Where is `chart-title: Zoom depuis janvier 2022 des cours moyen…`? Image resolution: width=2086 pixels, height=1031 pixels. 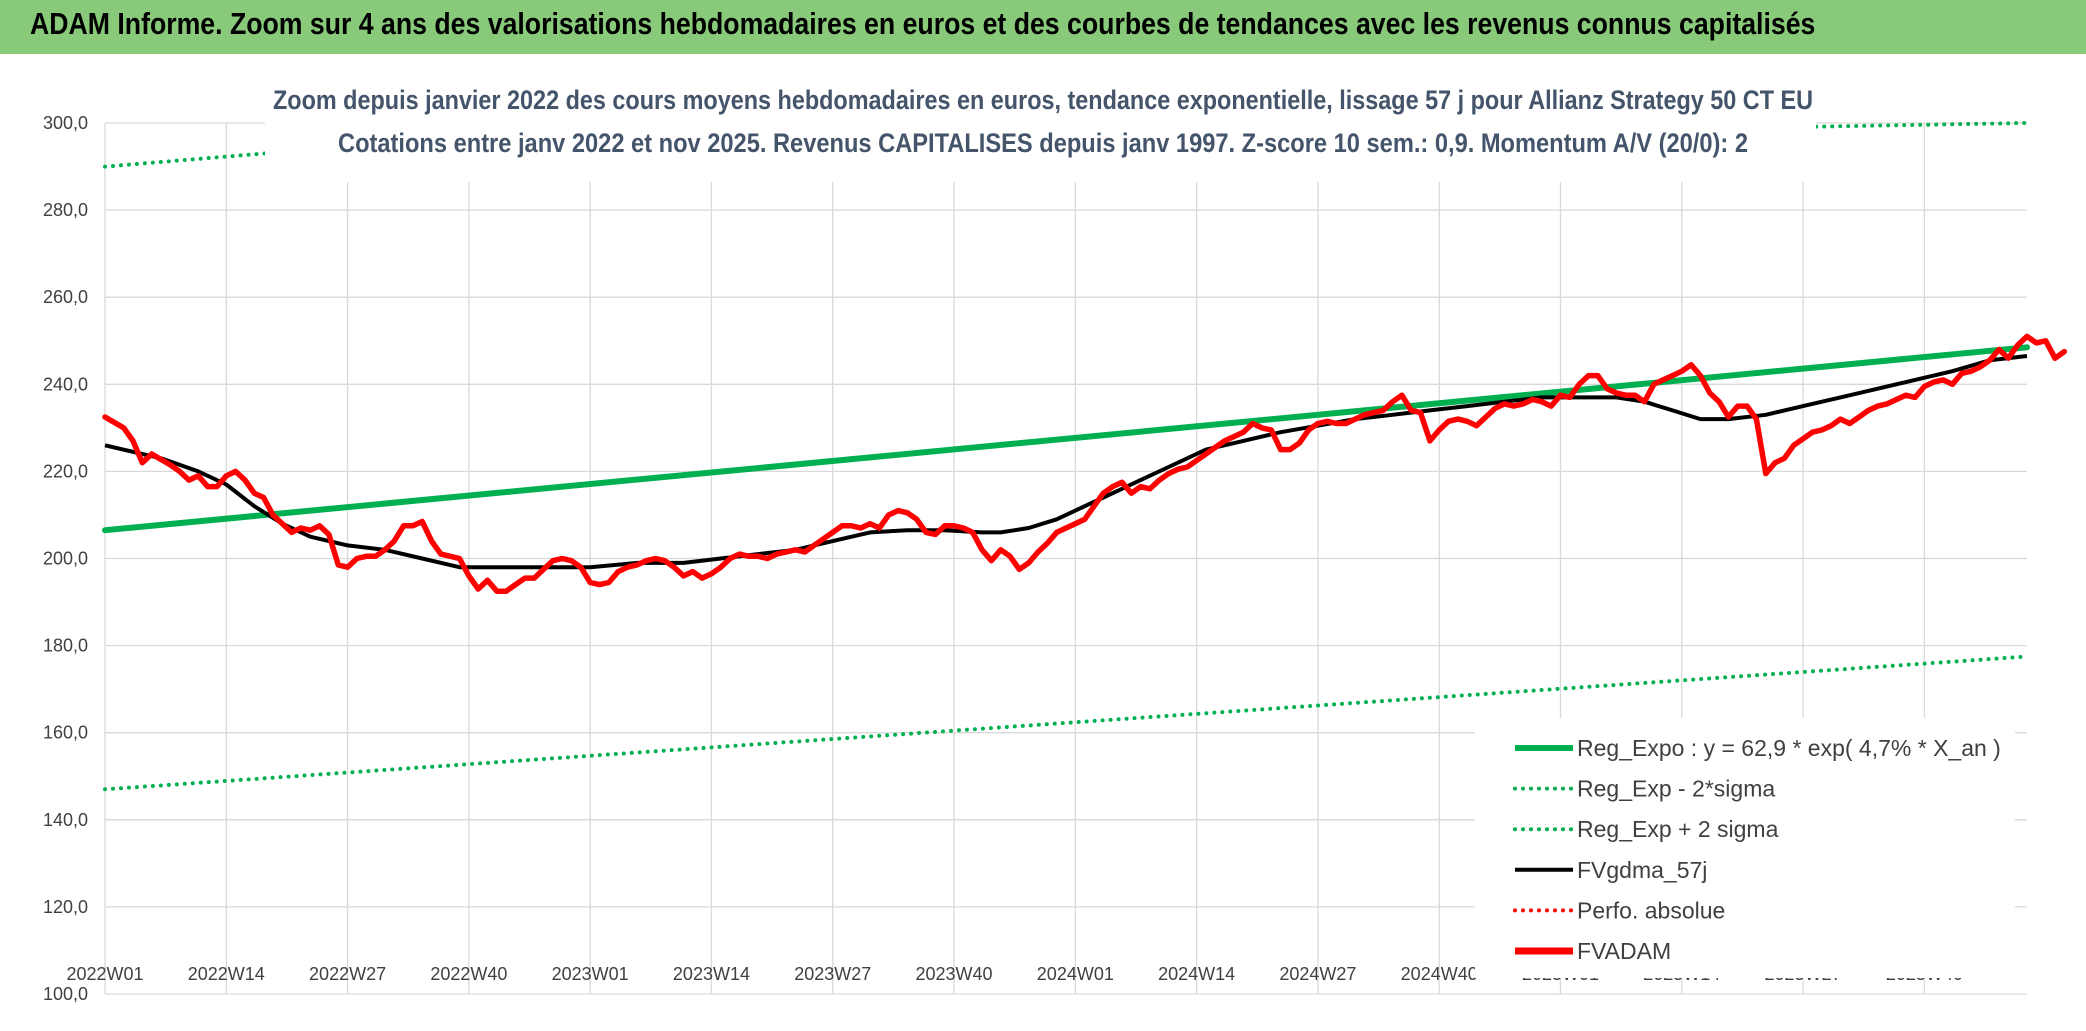
chart-title: Zoom depuis janvier 2022 des cours moyen… is located at coordinates (1043, 100).